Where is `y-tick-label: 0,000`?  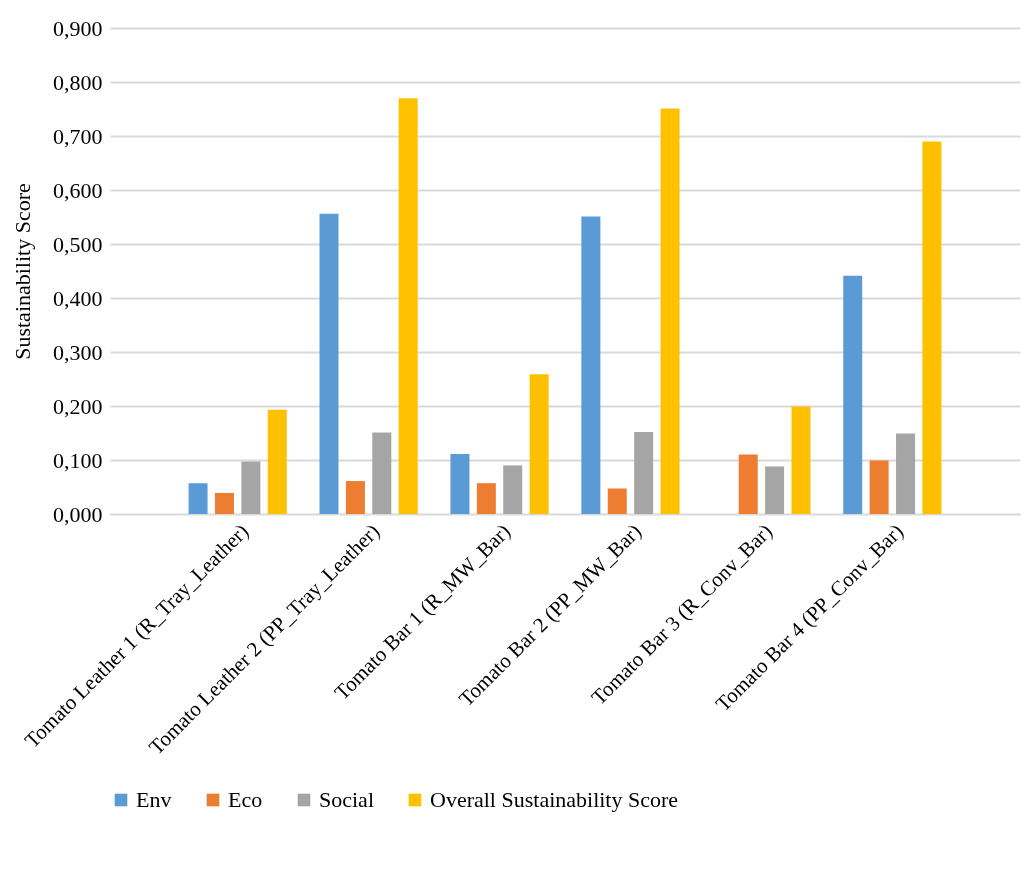 y-tick-label: 0,000 is located at coordinates (78, 514).